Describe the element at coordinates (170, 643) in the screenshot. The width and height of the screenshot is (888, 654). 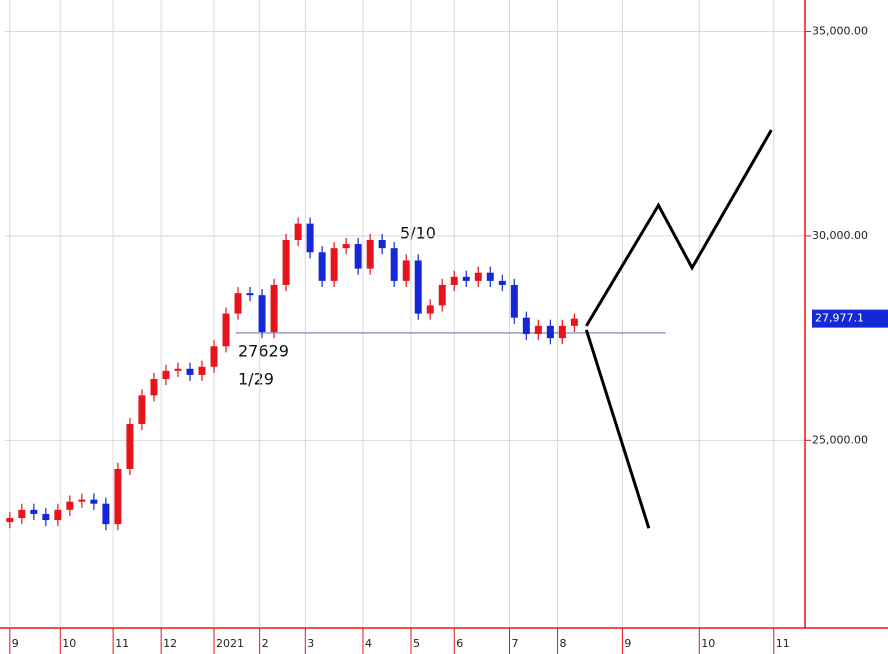
I see `x-tick-label: 12` at that location.